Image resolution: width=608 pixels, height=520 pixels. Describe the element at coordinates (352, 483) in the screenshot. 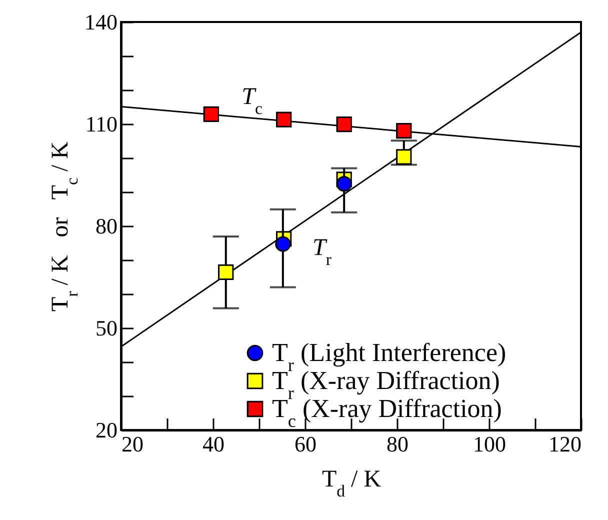

I see `x-axis-title: T$_{d}$ / K` at that location.